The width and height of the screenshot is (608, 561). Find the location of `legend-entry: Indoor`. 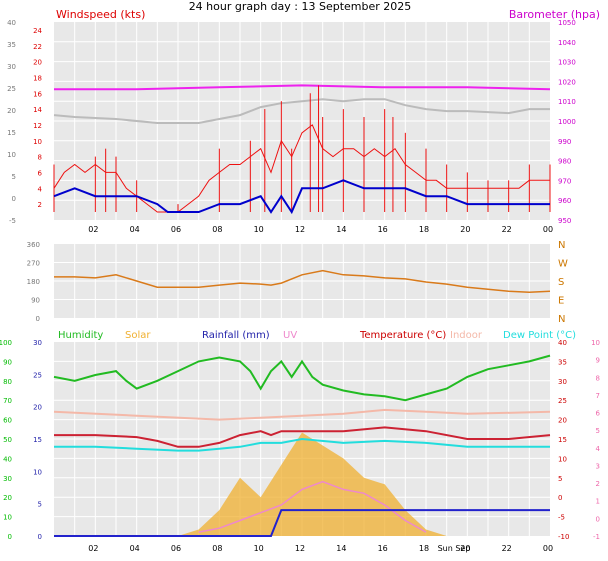

legend-entry: Indoor is located at coordinates (466, 335).